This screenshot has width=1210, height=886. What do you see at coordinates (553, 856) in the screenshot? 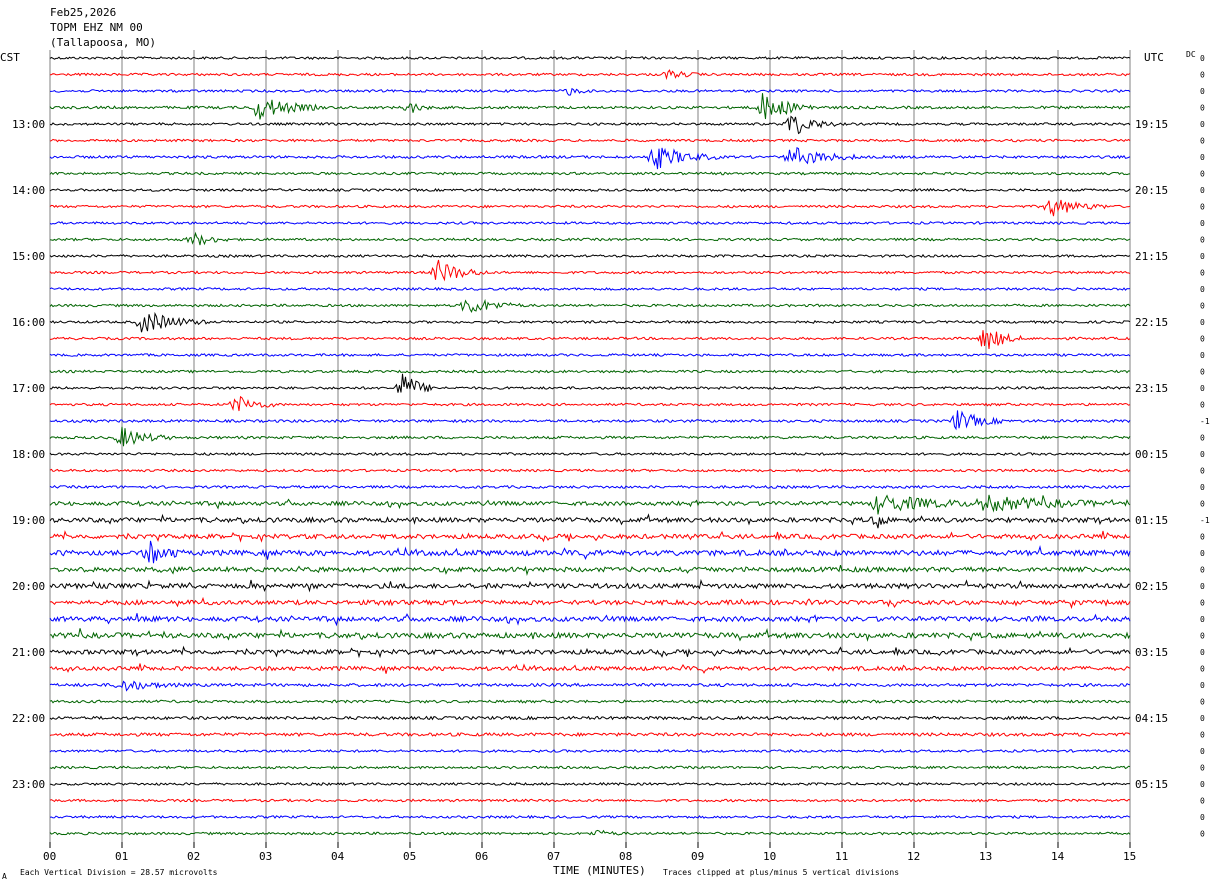
I see `x-tick-label: 07` at bounding box center [553, 856].